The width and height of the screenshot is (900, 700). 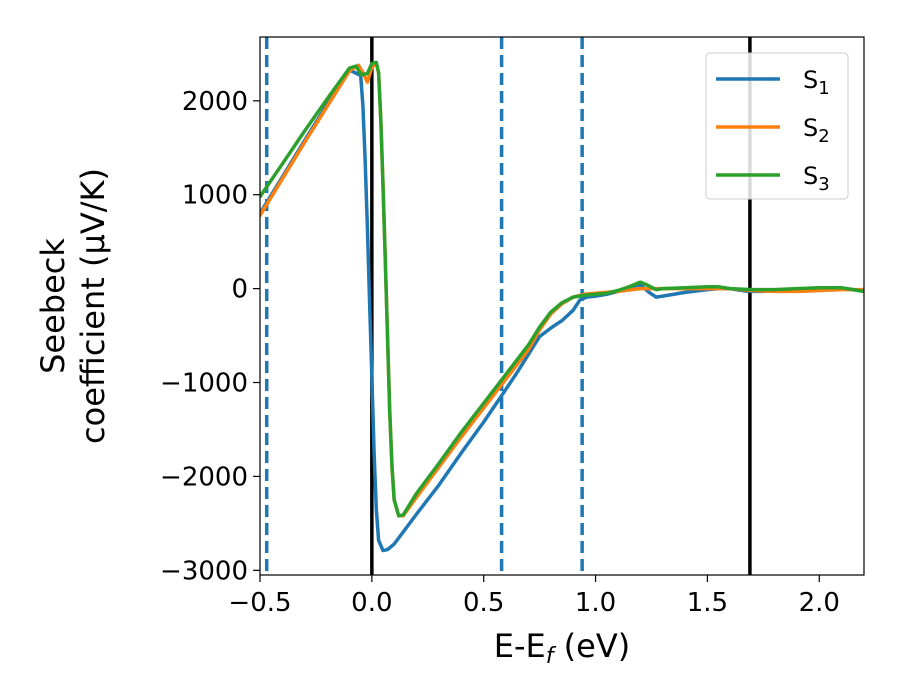 What do you see at coordinates (204, 571) in the screenshot?
I see `y-tick-label: −3000` at bounding box center [204, 571].